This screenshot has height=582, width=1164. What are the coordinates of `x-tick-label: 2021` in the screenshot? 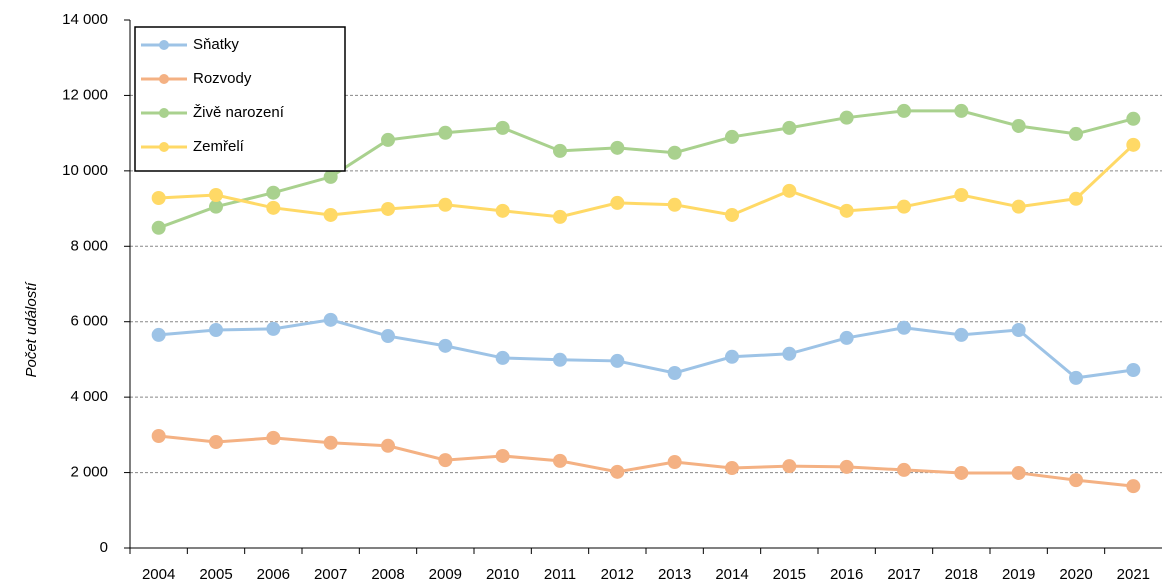 It's located at (1133, 574).